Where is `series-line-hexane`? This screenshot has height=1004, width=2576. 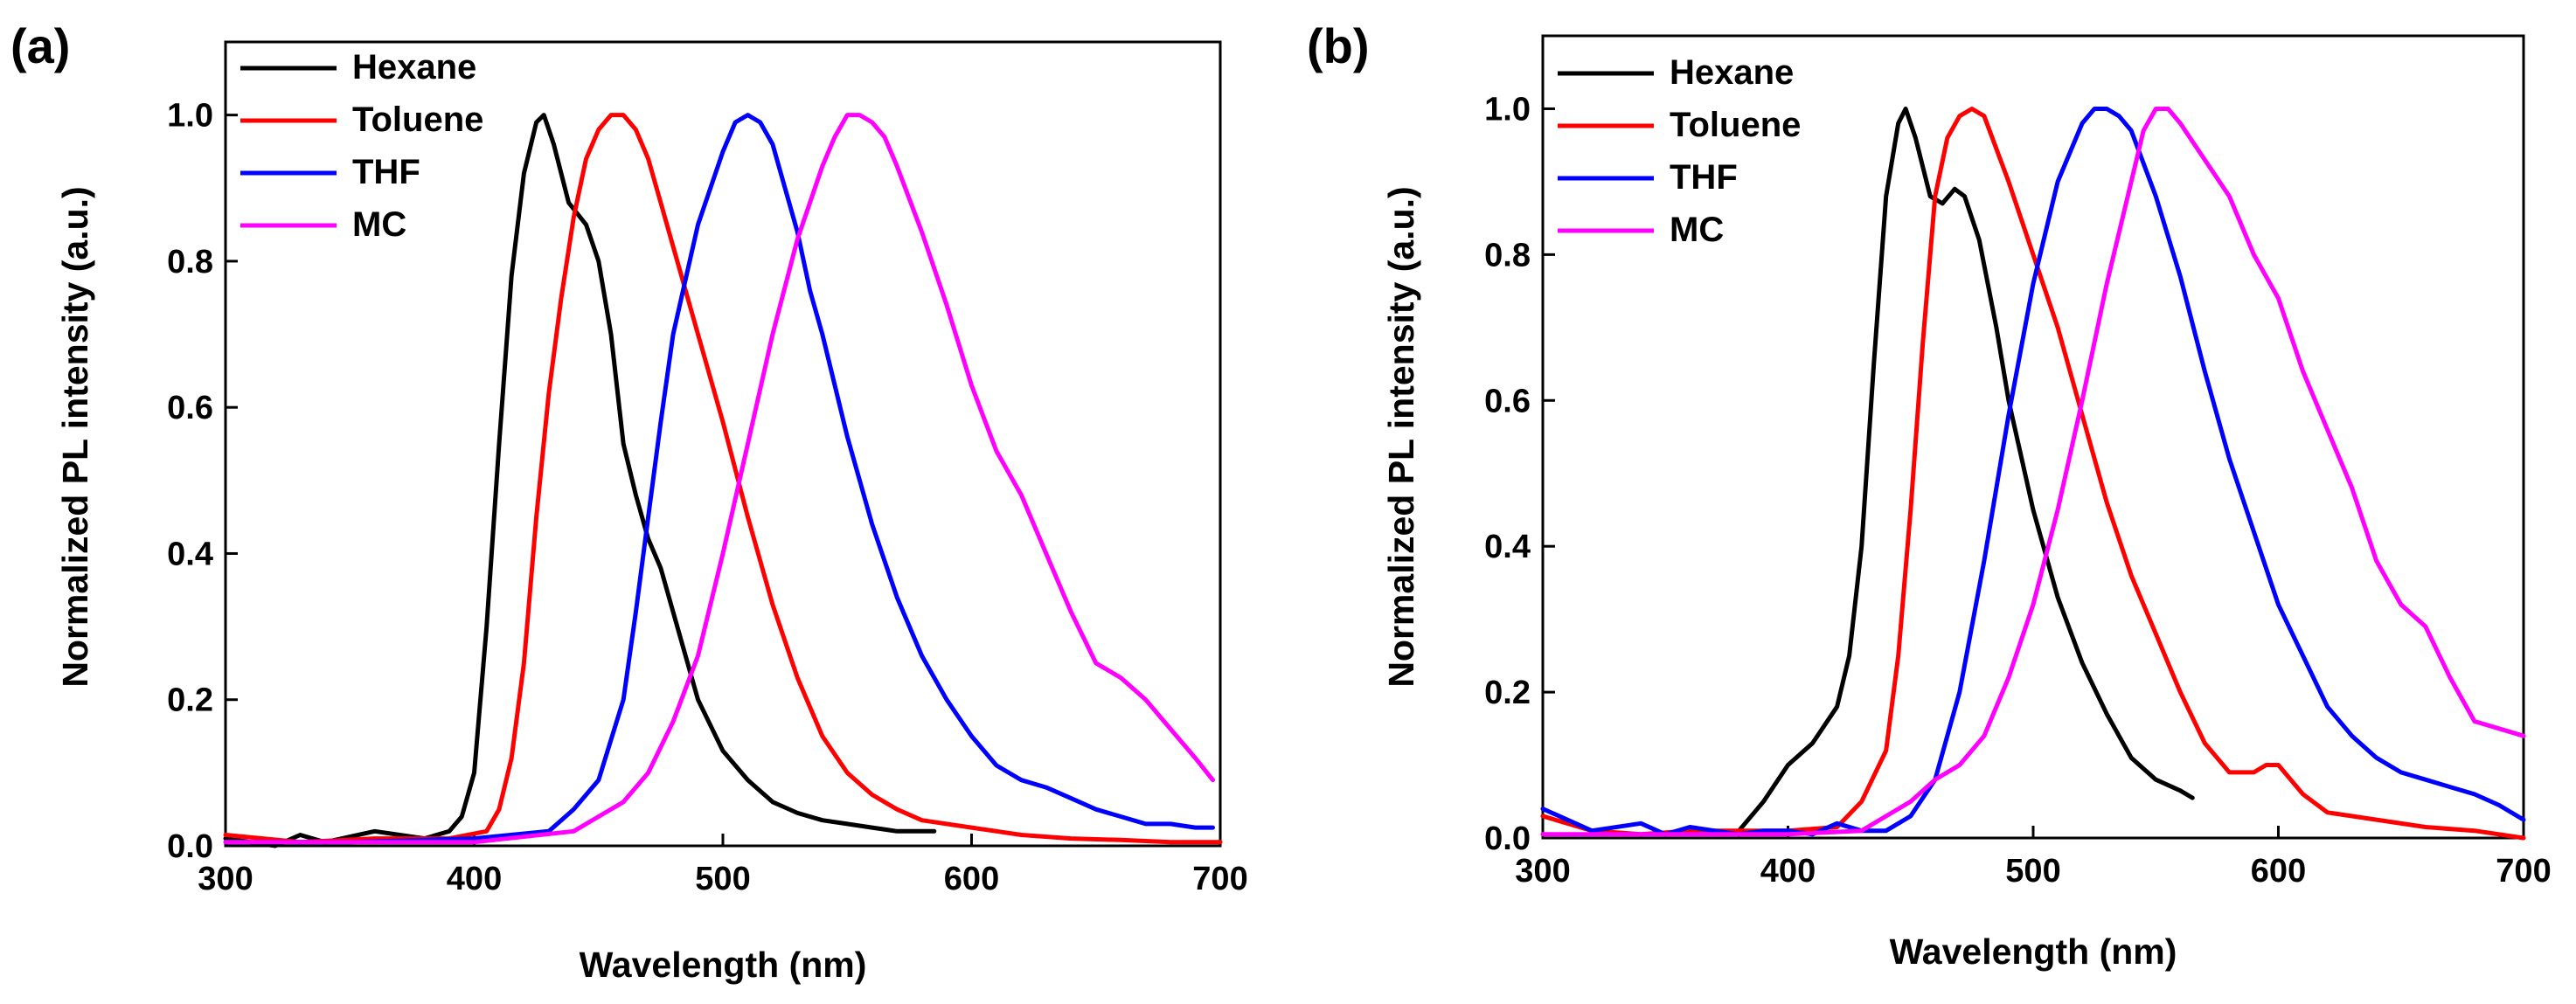
series-line-hexane is located at coordinates (1965, 471).